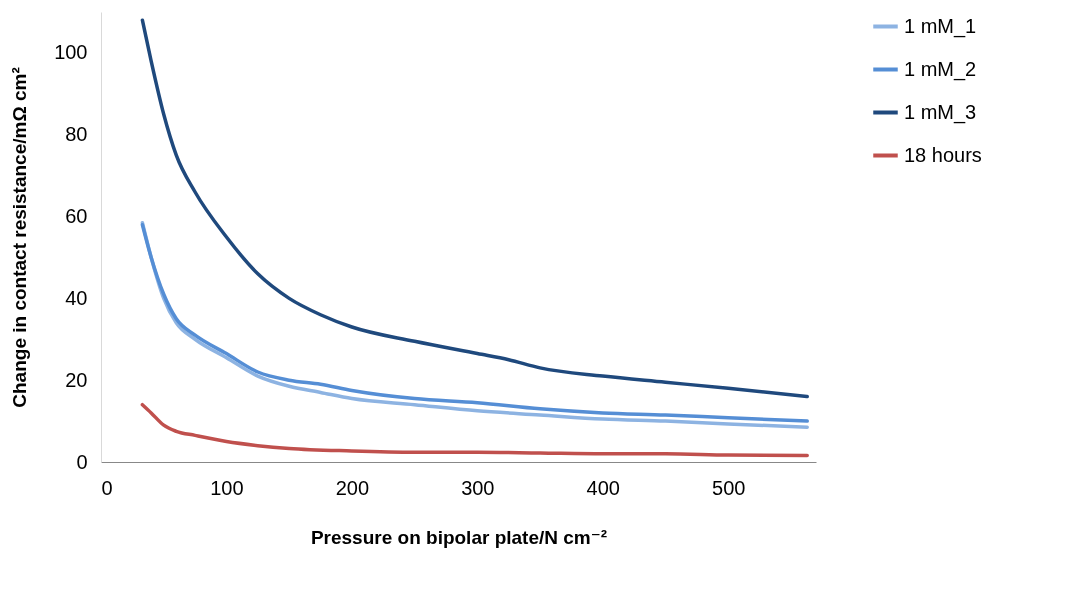  What do you see at coordinates (943, 154) in the screenshot?
I see `legend-label: 18 hours` at bounding box center [943, 154].